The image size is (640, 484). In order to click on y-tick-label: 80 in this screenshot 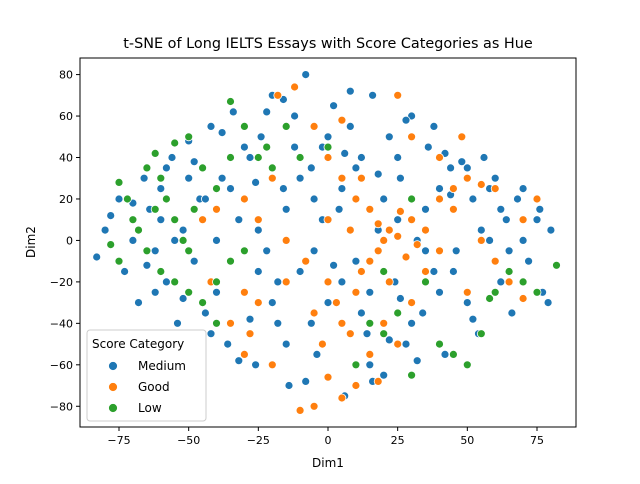, I will do `click(66, 75)`.